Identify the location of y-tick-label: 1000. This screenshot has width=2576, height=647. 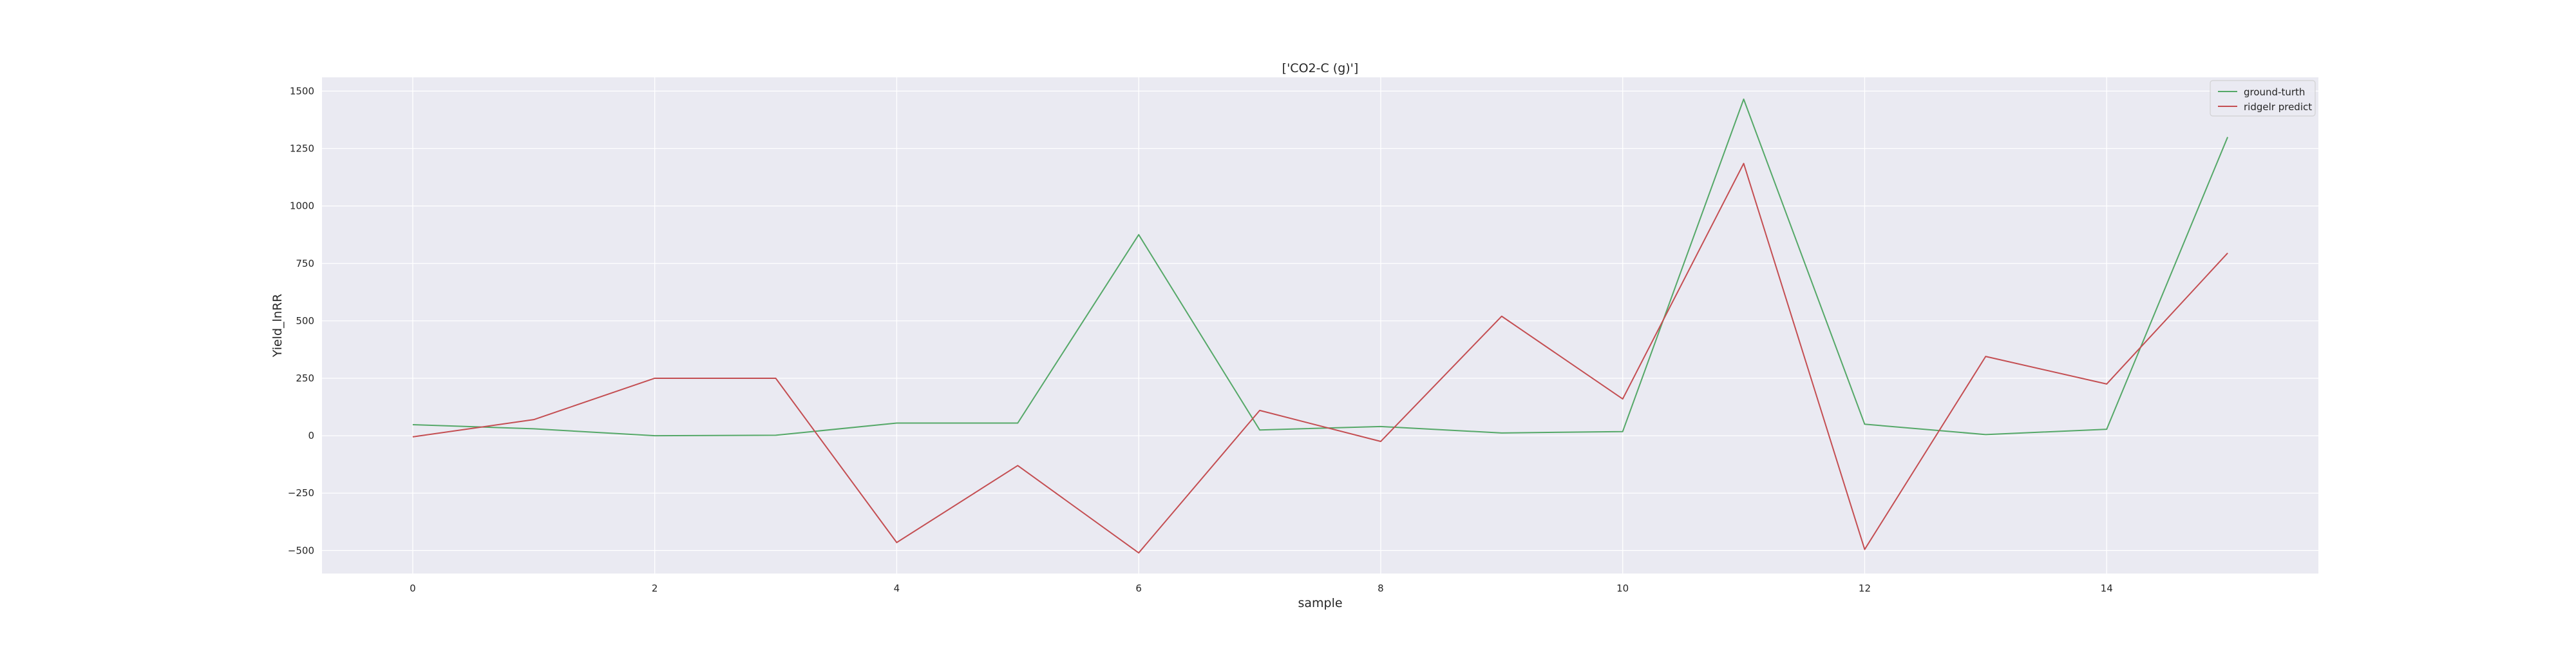
(302, 206).